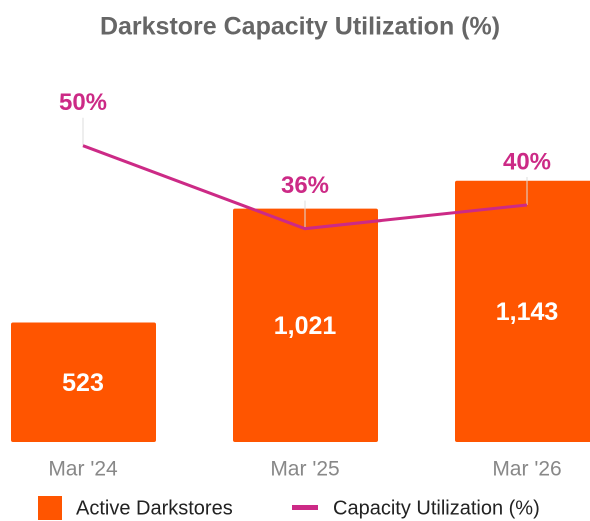  I want to click on bar-value-label: 1,143, so click(527, 312).